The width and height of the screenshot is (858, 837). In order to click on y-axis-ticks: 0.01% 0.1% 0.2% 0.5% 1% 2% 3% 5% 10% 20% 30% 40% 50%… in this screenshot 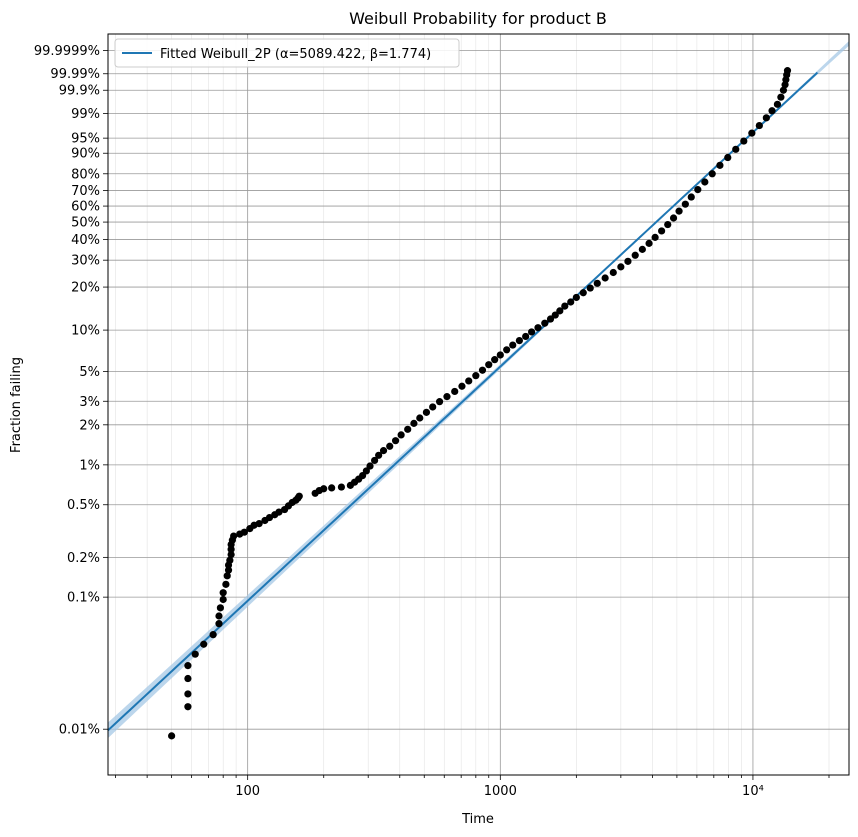, I will do `click(71, 391)`.